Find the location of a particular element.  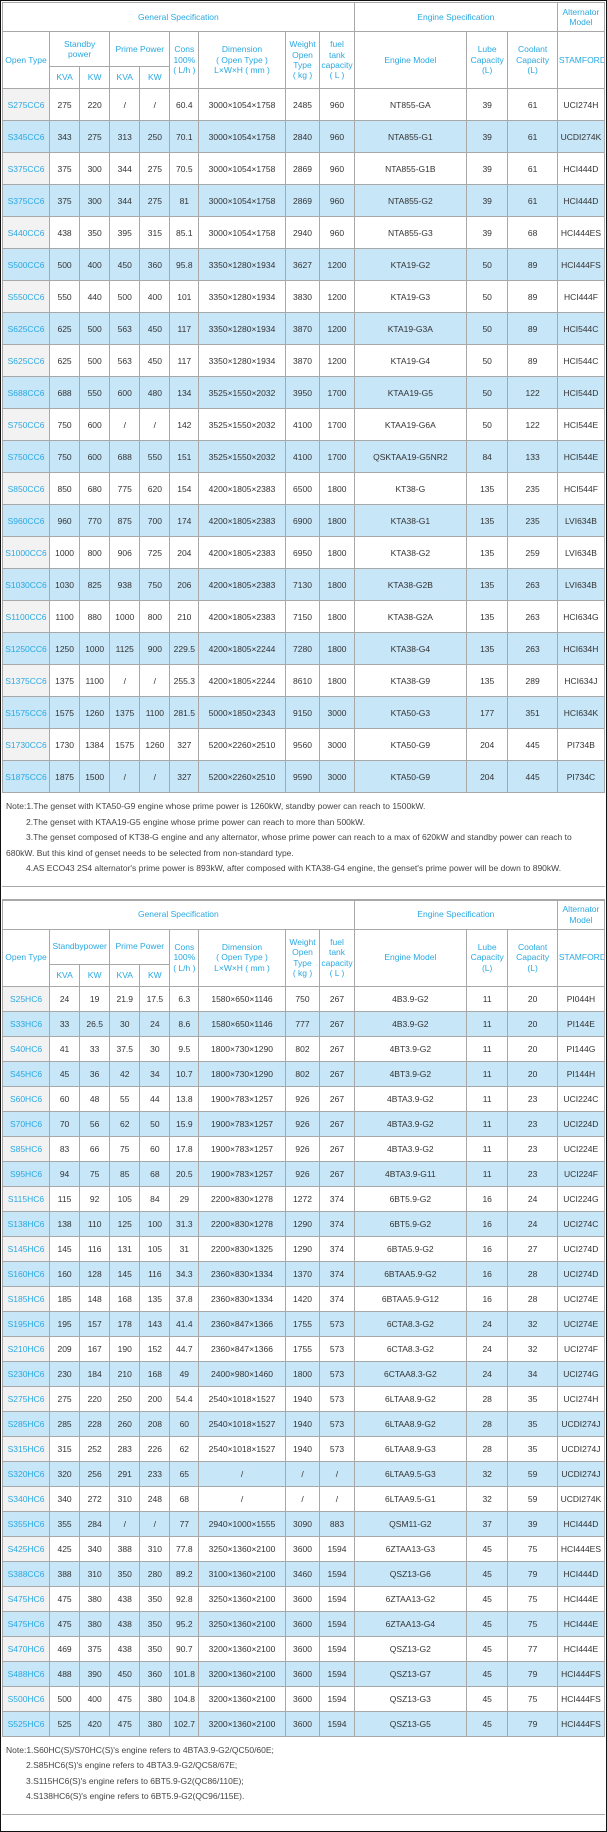

value-cell: 3250×1360×2100 is located at coordinates (242, 1548).